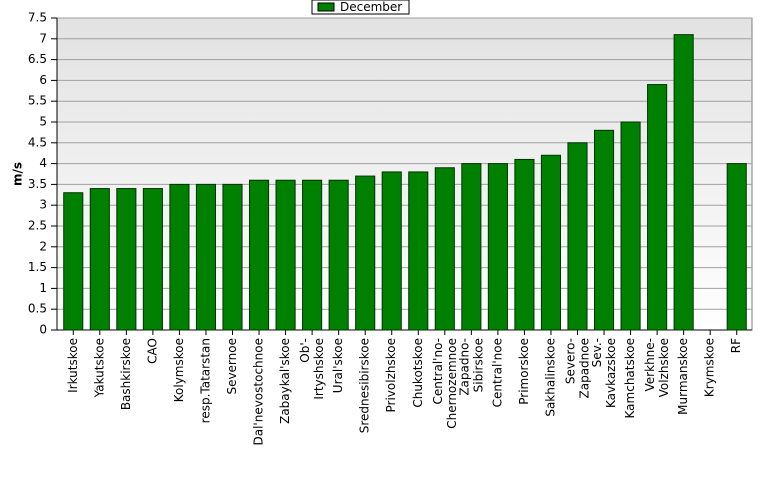 Image resolution: width=777 pixels, height=479 pixels. What do you see at coordinates (126, 374) in the screenshot?
I see `x-tick-label: Bashkirskoe` at bounding box center [126, 374].